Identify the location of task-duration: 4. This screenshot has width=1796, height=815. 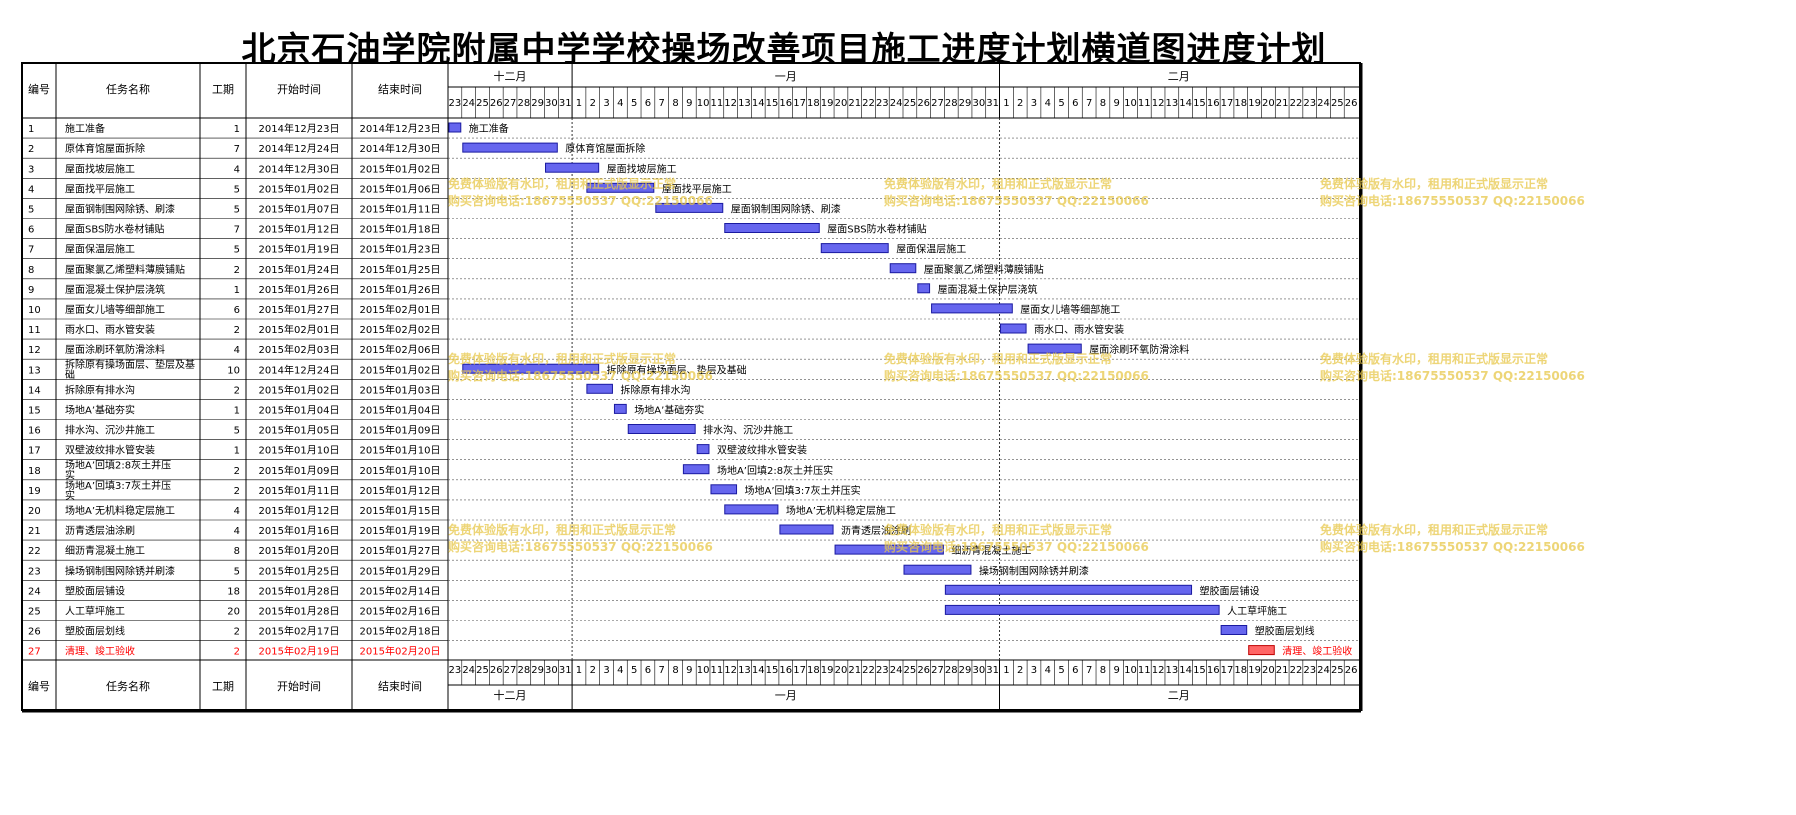
(237, 531).